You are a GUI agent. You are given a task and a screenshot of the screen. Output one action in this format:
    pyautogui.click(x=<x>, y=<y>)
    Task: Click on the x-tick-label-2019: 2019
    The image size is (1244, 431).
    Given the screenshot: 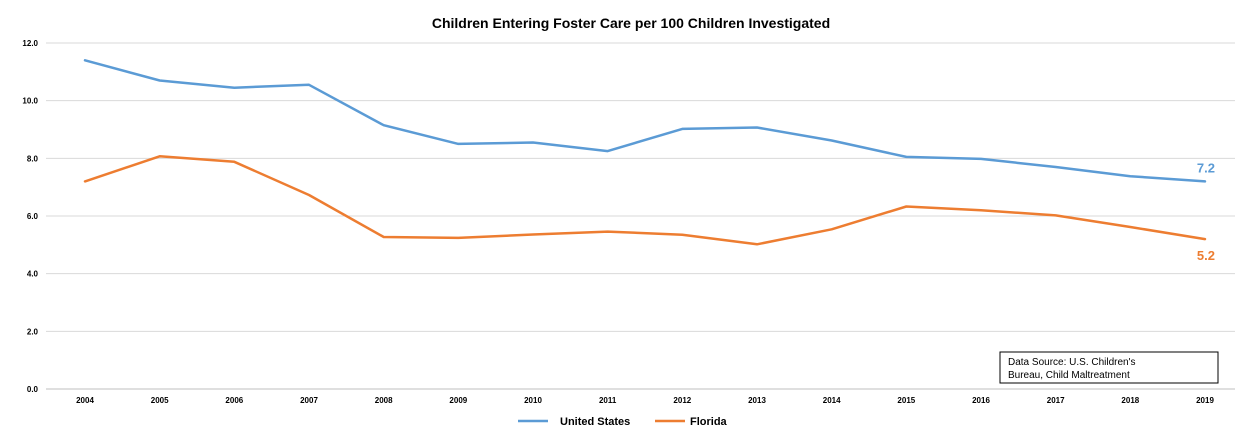 What is the action you would take?
    pyautogui.click(x=1205, y=400)
    